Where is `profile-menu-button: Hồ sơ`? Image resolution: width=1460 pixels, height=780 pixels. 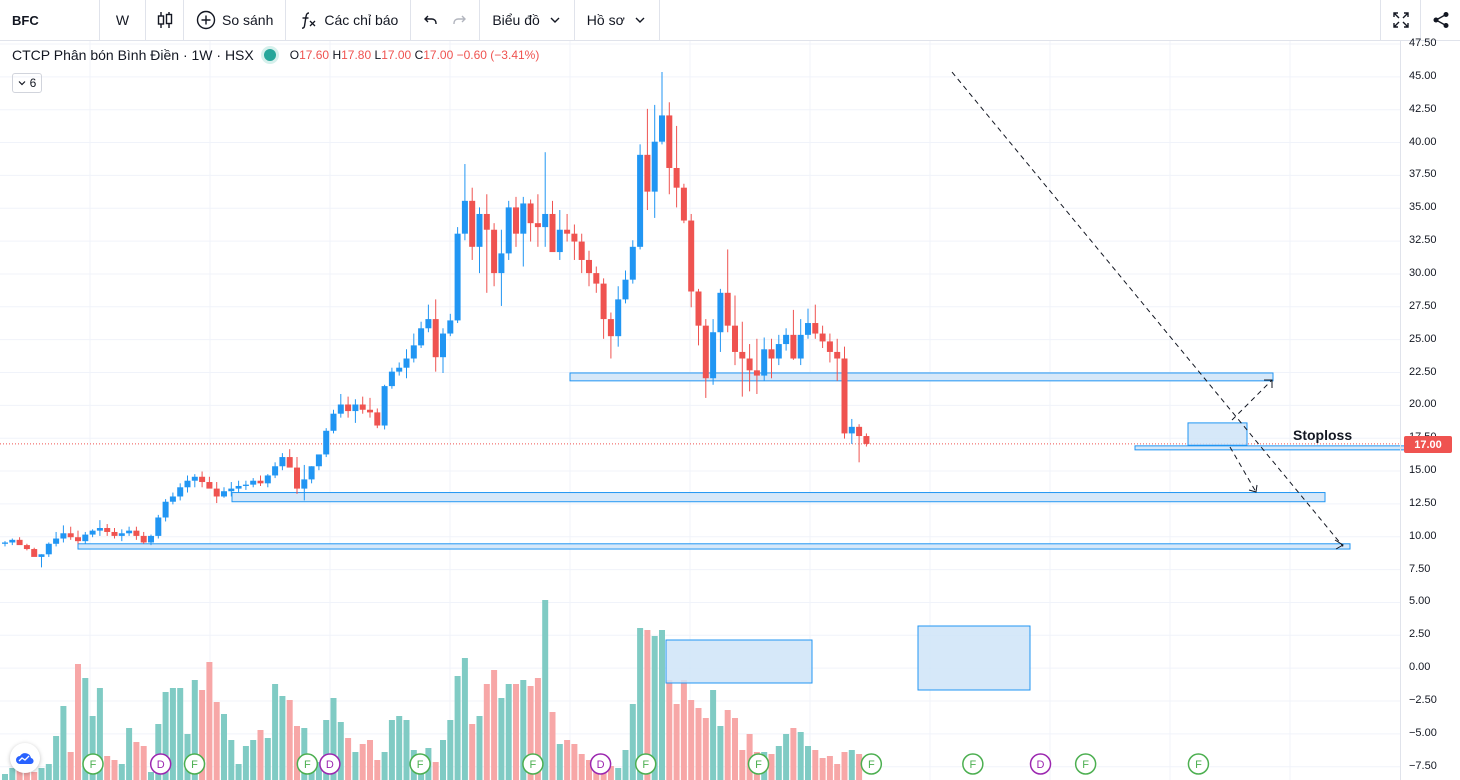
profile-menu-button: Hồ sơ is located at coordinates (617, 20).